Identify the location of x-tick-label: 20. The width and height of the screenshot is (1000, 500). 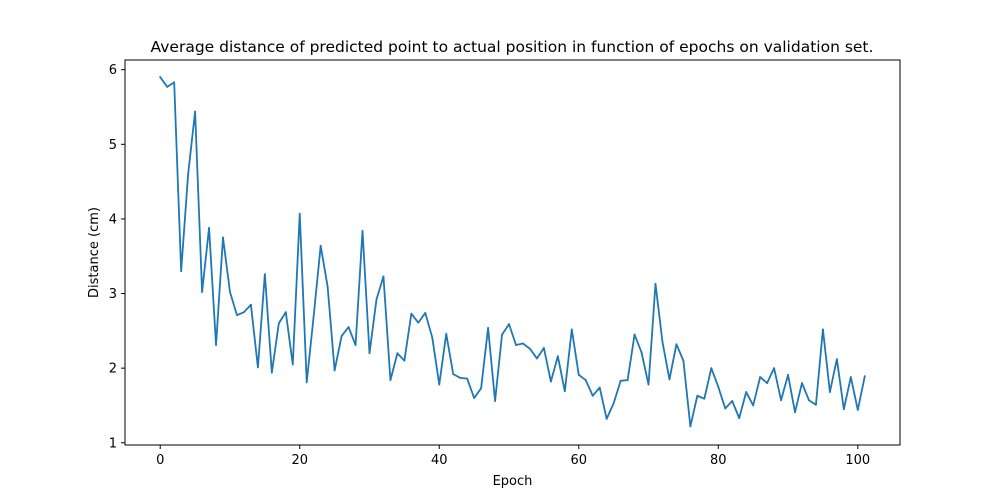
(299, 460).